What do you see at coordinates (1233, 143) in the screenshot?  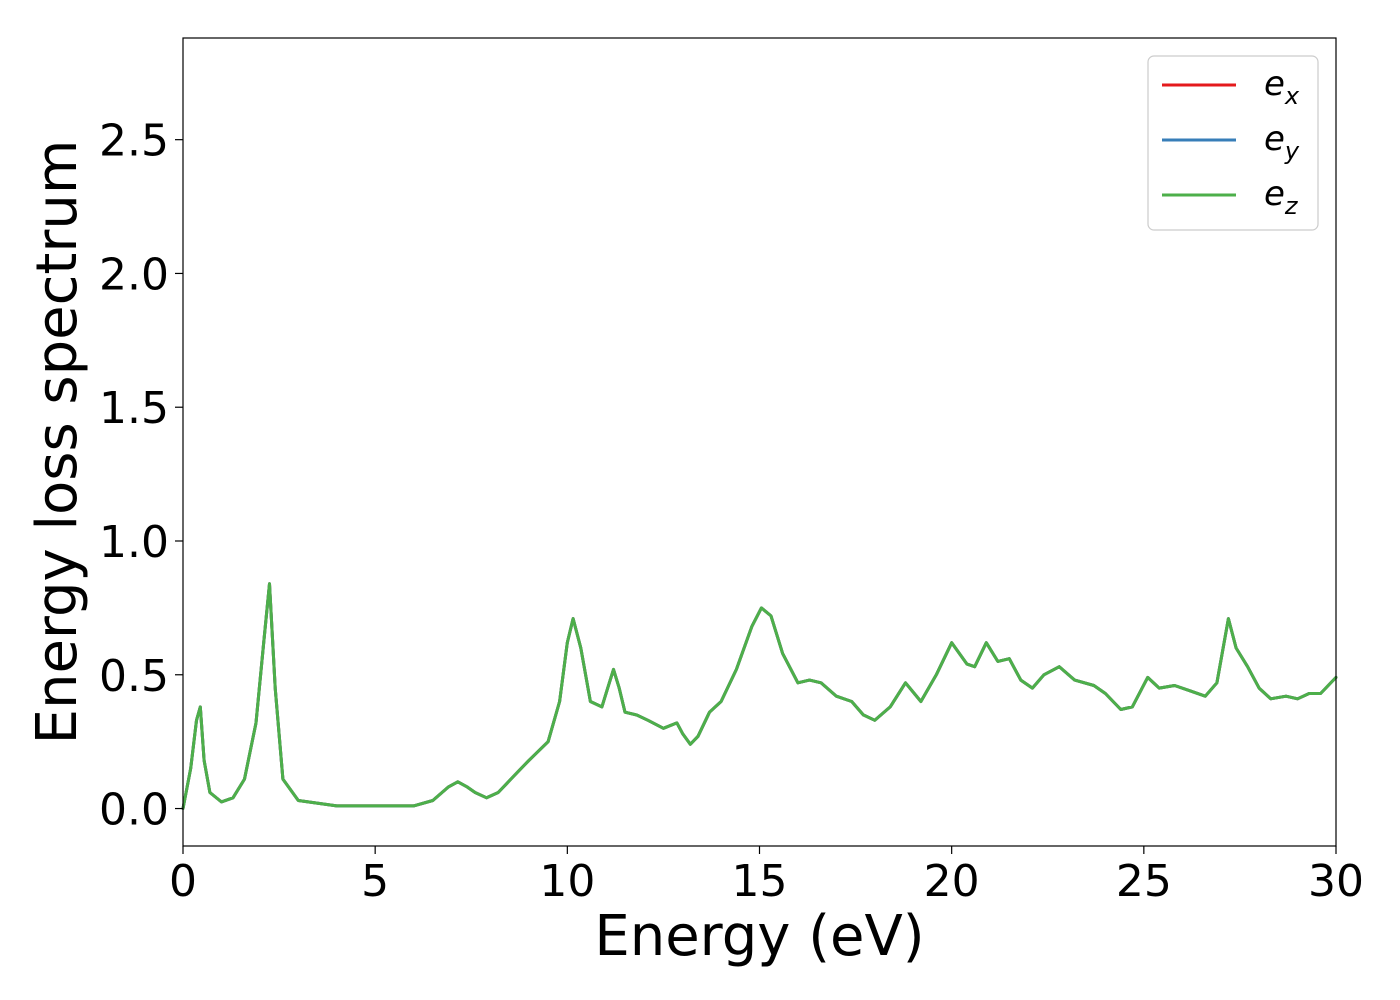 I see `legend-box` at bounding box center [1233, 143].